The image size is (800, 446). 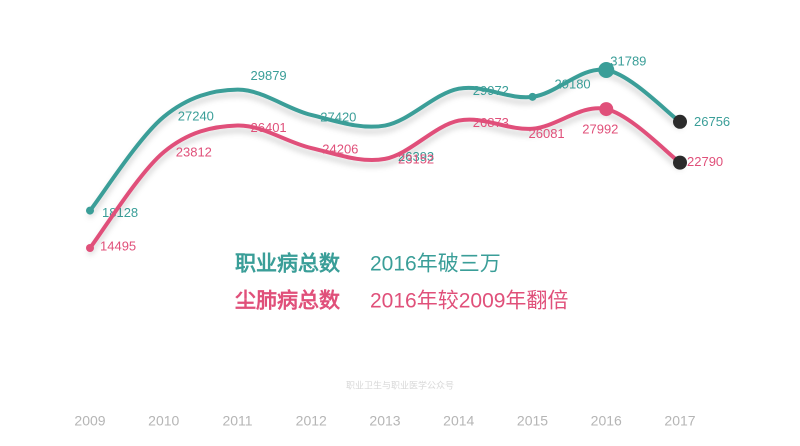 I want to click on x-tick-label: 2013, so click(x=384, y=421).